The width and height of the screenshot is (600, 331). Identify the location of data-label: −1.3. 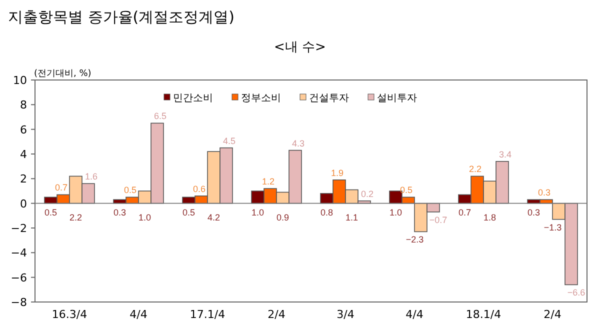
(553, 227).